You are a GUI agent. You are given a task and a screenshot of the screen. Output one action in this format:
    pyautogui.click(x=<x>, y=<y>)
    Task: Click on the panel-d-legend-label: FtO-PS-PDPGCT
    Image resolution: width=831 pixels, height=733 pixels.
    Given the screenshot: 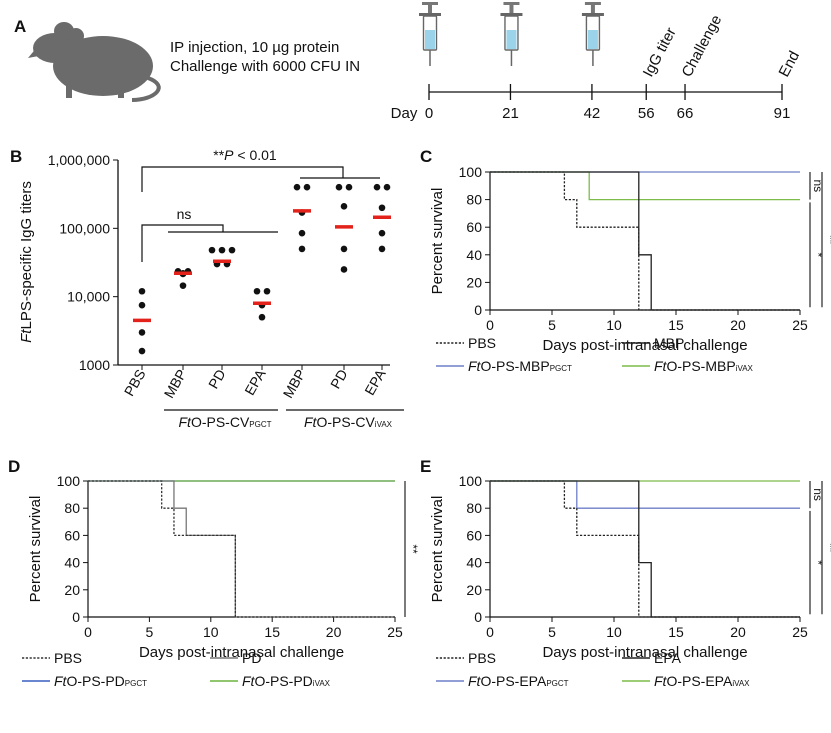 What is the action you would take?
    pyautogui.click(x=100, y=681)
    